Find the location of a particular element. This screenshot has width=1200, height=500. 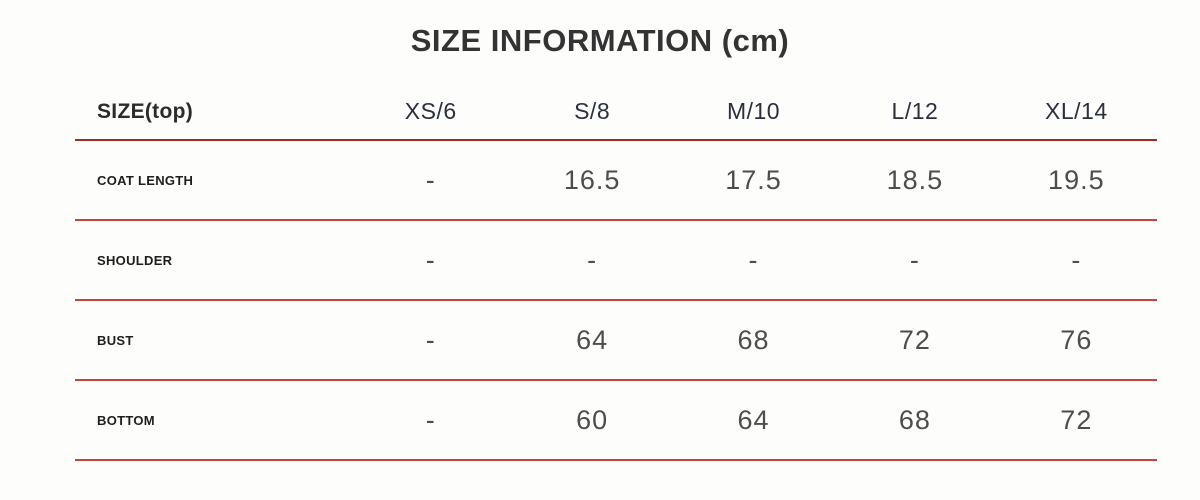

column-header-xs6: XS/6 is located at coordinates (430, 111).